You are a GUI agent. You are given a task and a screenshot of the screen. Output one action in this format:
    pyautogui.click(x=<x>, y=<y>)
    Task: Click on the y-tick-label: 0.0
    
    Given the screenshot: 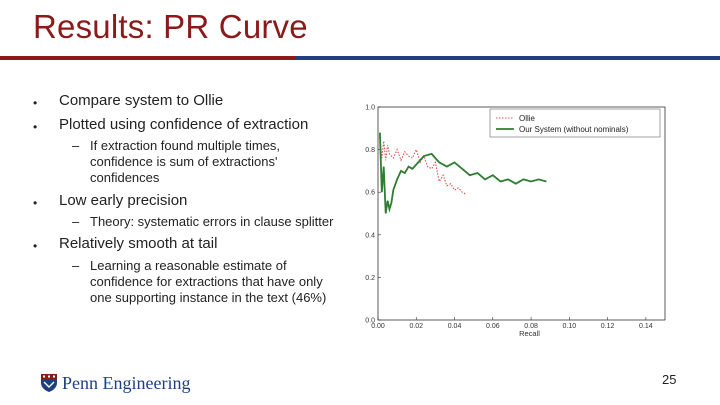 What is the action you would take?
    pyautogui.click(x=370, y=321)
    